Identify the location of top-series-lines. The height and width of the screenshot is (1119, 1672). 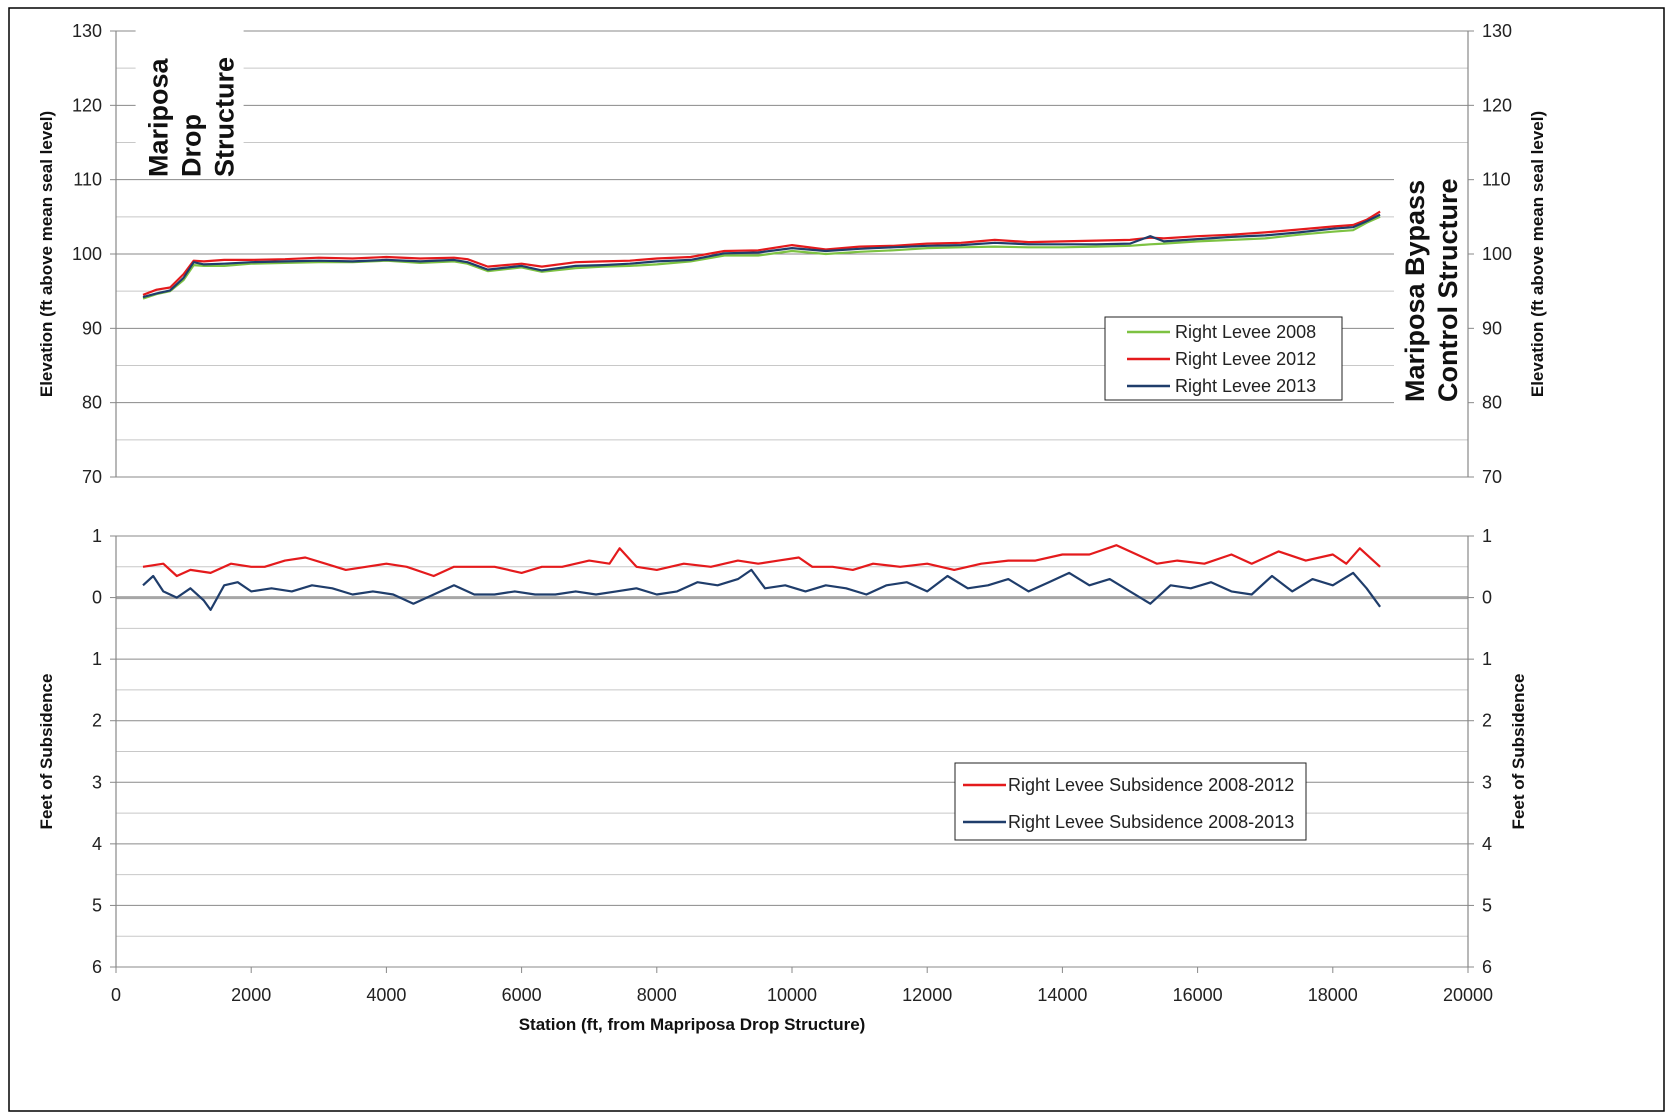
(761, 255).